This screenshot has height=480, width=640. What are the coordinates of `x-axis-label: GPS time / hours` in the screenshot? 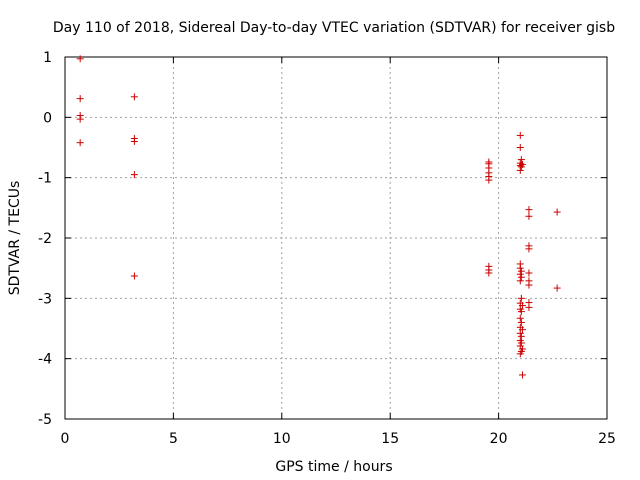 It's located at (333, 467).